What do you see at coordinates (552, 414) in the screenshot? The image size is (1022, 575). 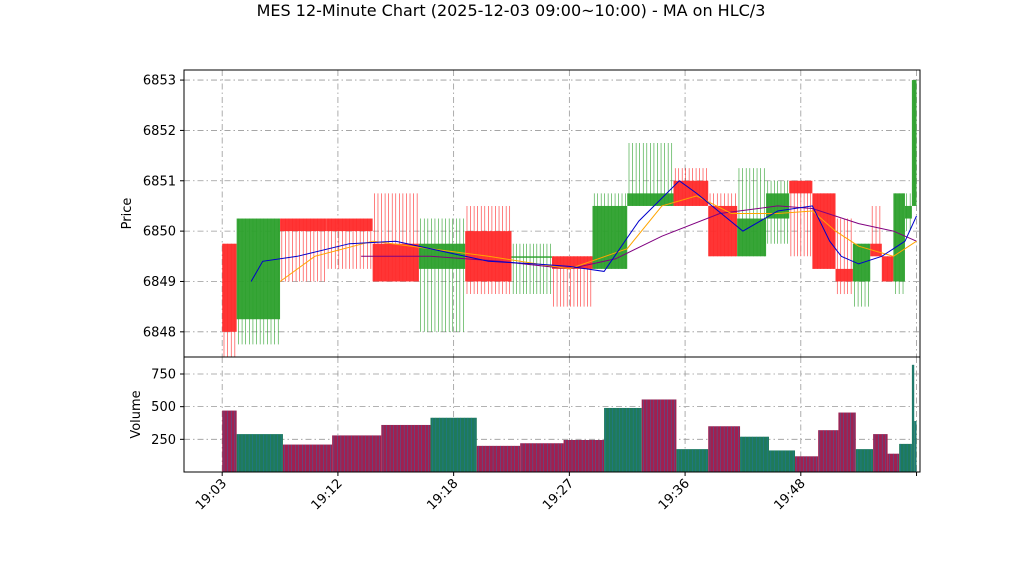 I see `volume-axes-frame` at bounding box center [552, 414].